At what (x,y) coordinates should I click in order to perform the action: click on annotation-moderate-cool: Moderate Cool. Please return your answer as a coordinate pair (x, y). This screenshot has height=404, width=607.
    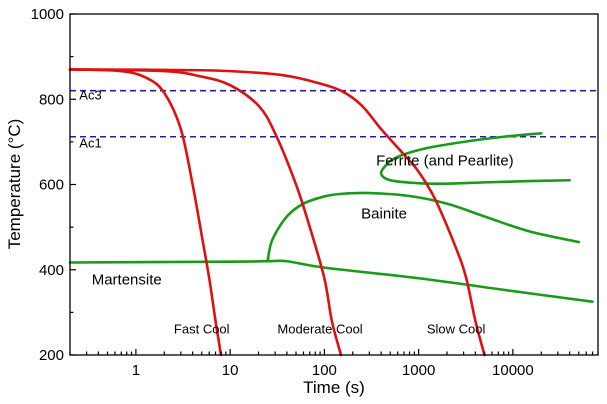
    Looking at the image, I should click on (319, 329).